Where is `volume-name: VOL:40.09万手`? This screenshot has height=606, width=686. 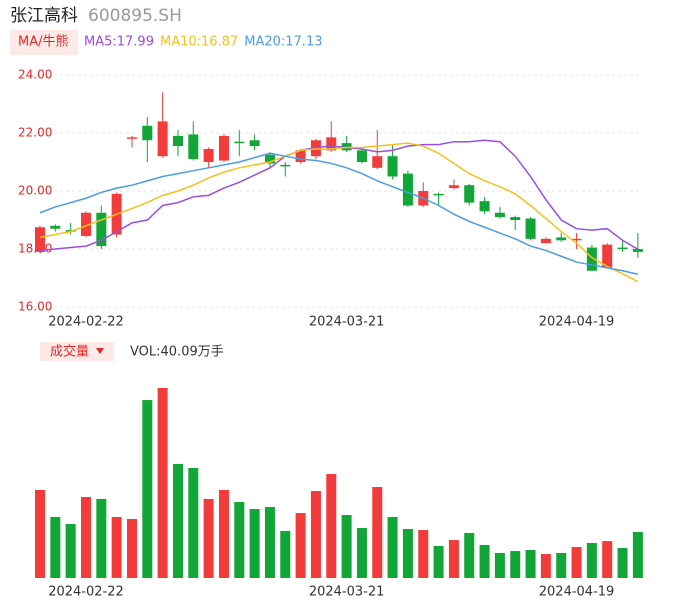 volume-name: VOL:40.09万手 is located at coordinates (177, 352).